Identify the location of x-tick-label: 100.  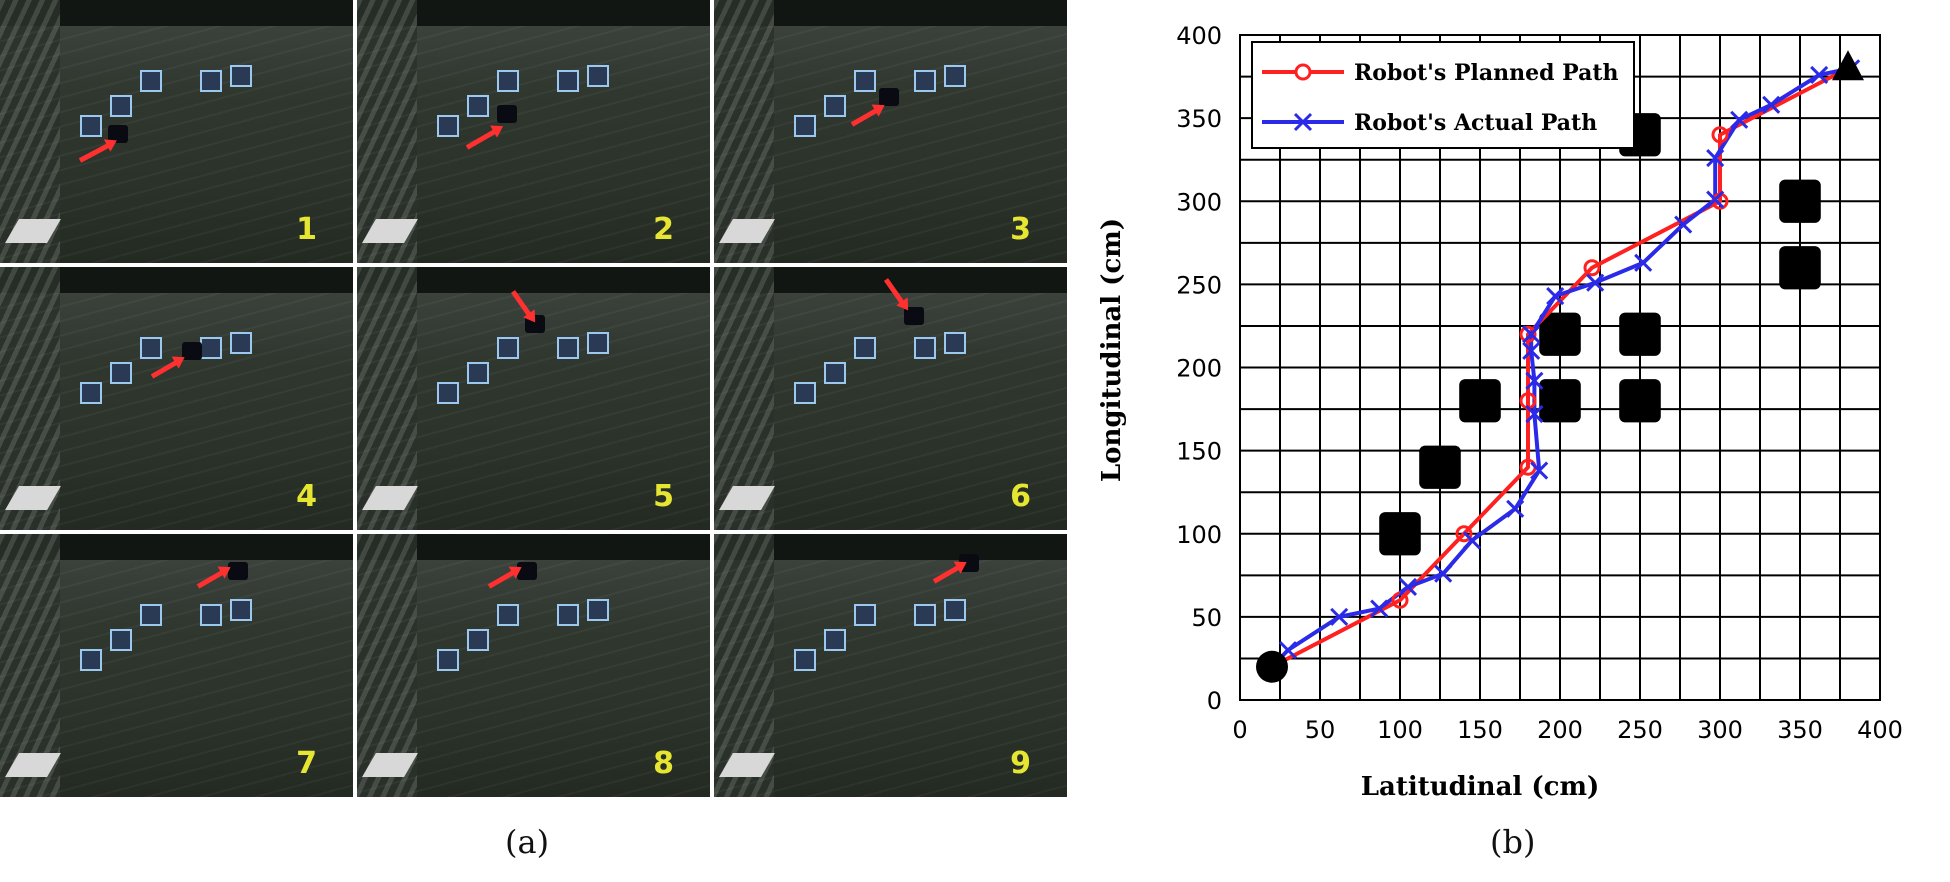
(1400, 730).